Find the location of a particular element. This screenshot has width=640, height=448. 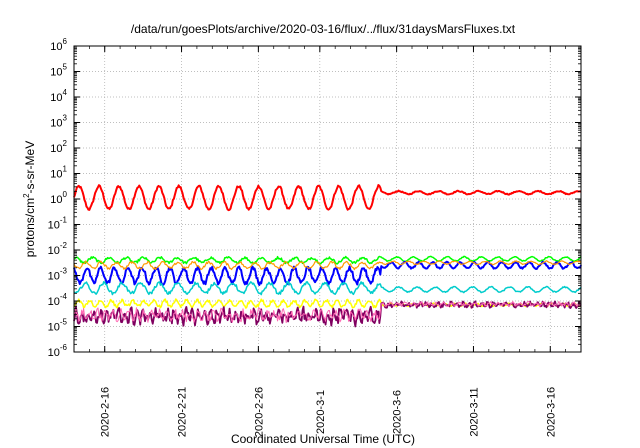

y-tick-label: 10⁻² is located at coordinates (58, 249).